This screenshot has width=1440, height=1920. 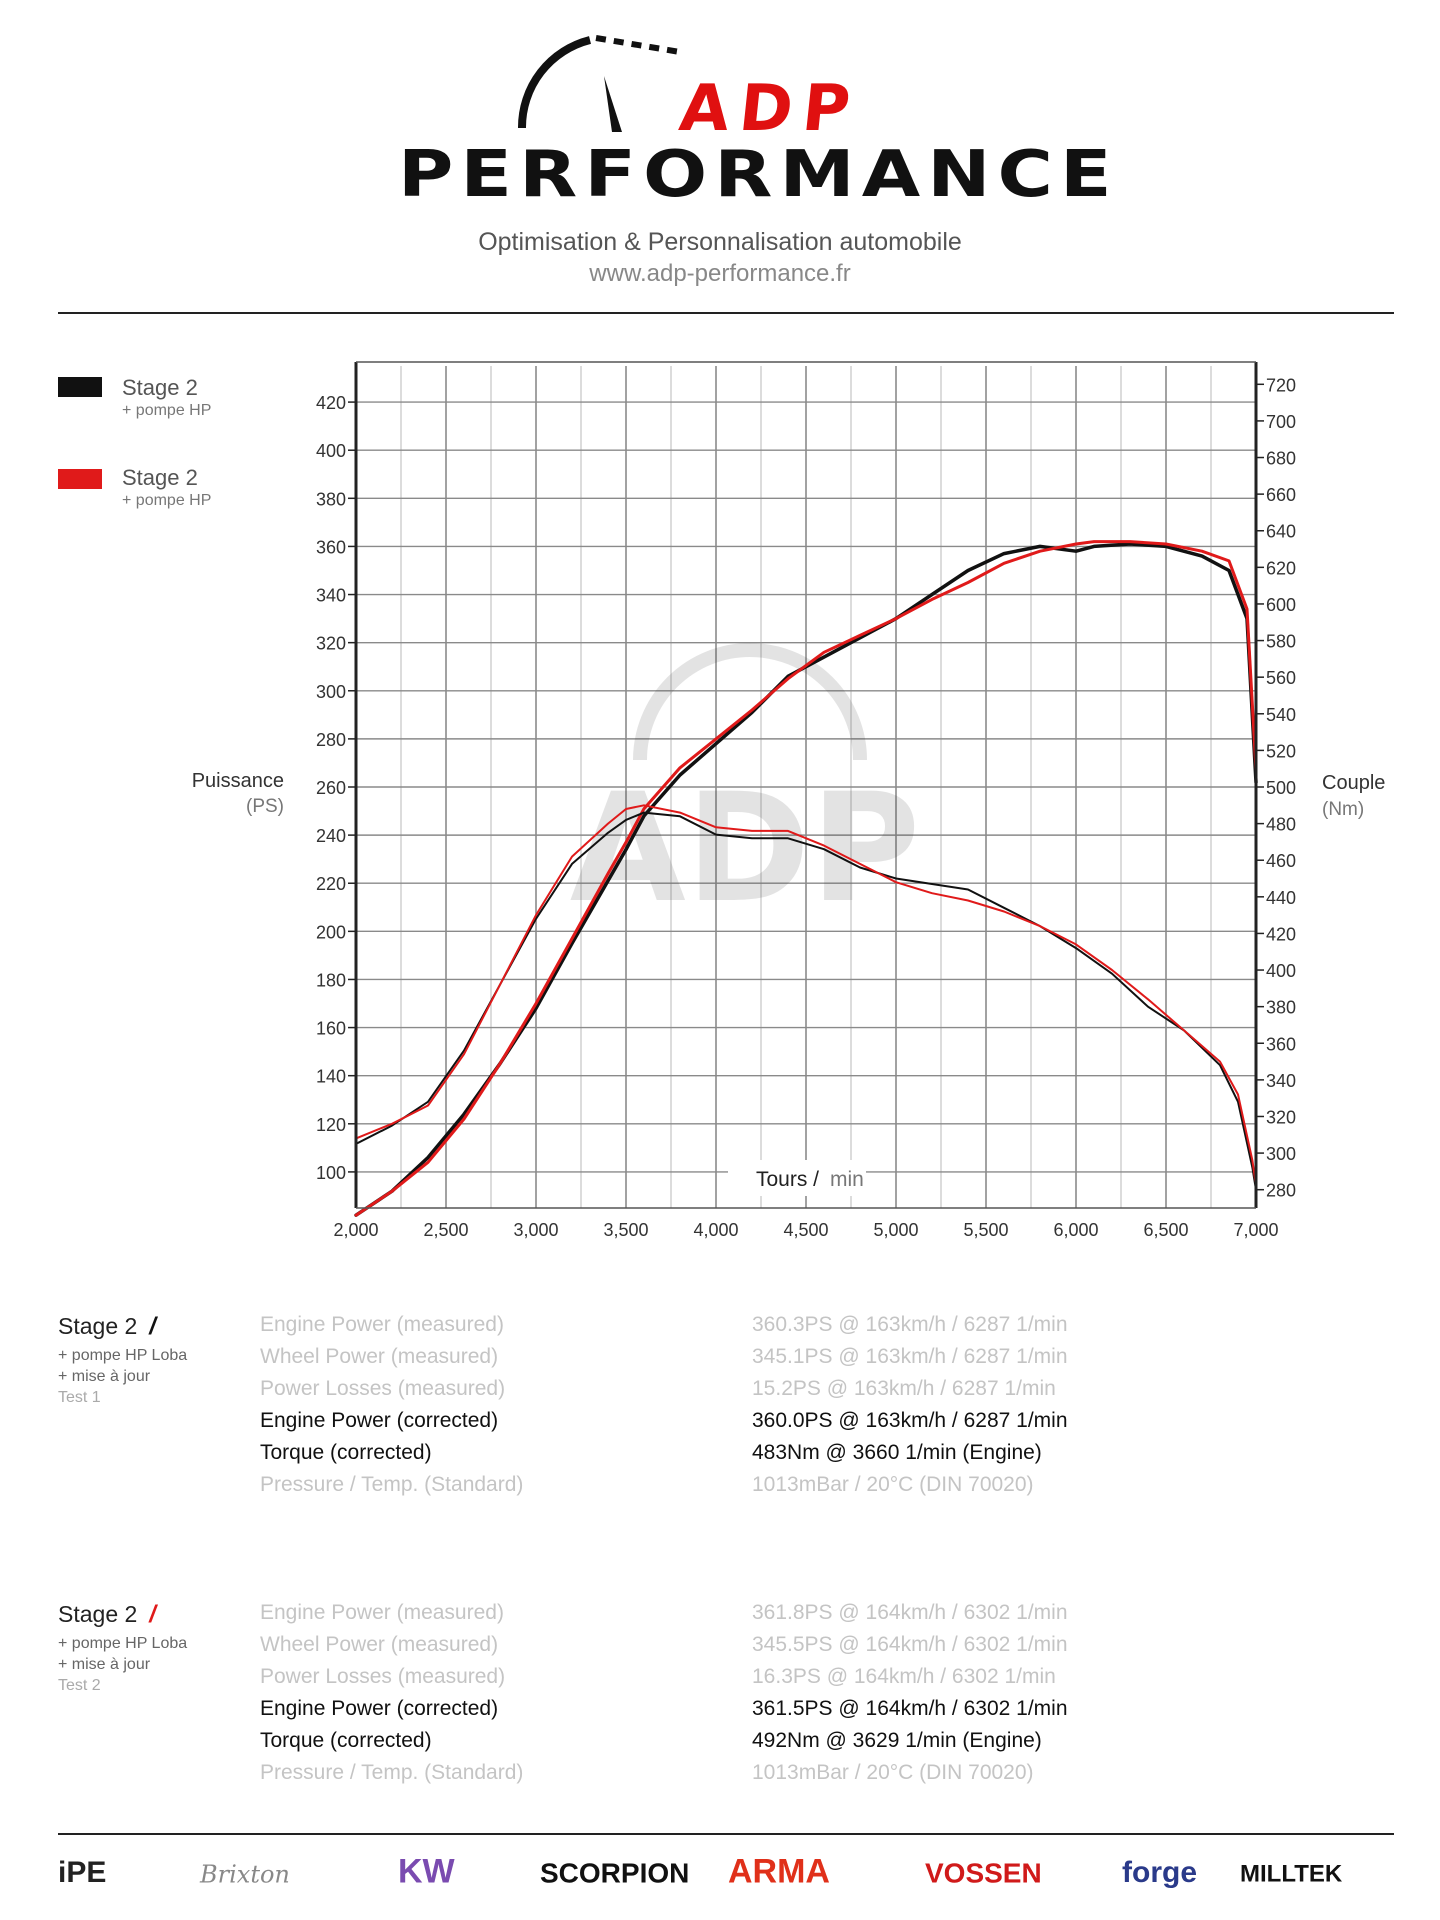 I want to click on sponsor-logo-8: MILLTEK, so click(x=1291, y=1874).